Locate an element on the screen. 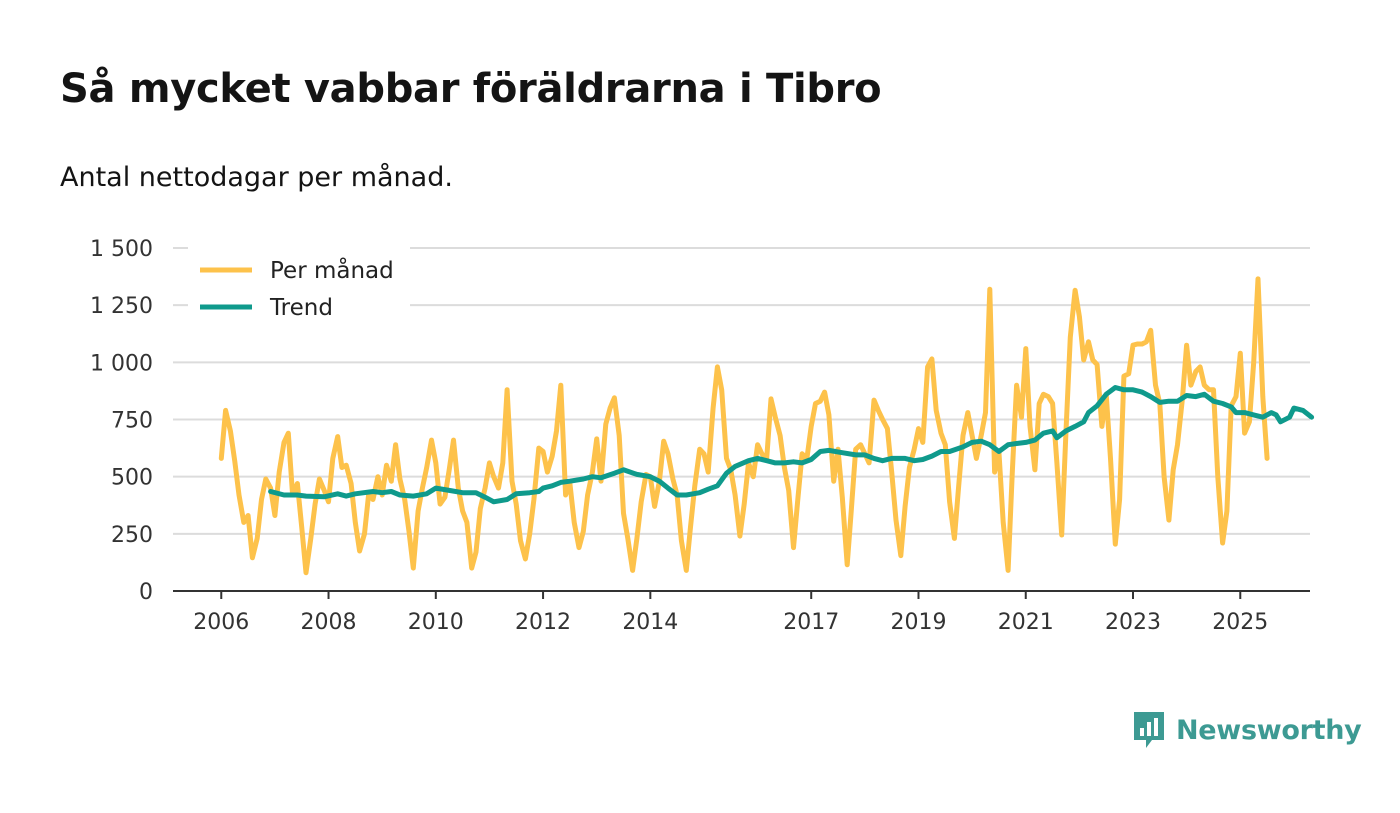 Image resolution: width=1400 pixels, height=813 pixels. y-tick-label: 500 is located at coordinates (132, 478).